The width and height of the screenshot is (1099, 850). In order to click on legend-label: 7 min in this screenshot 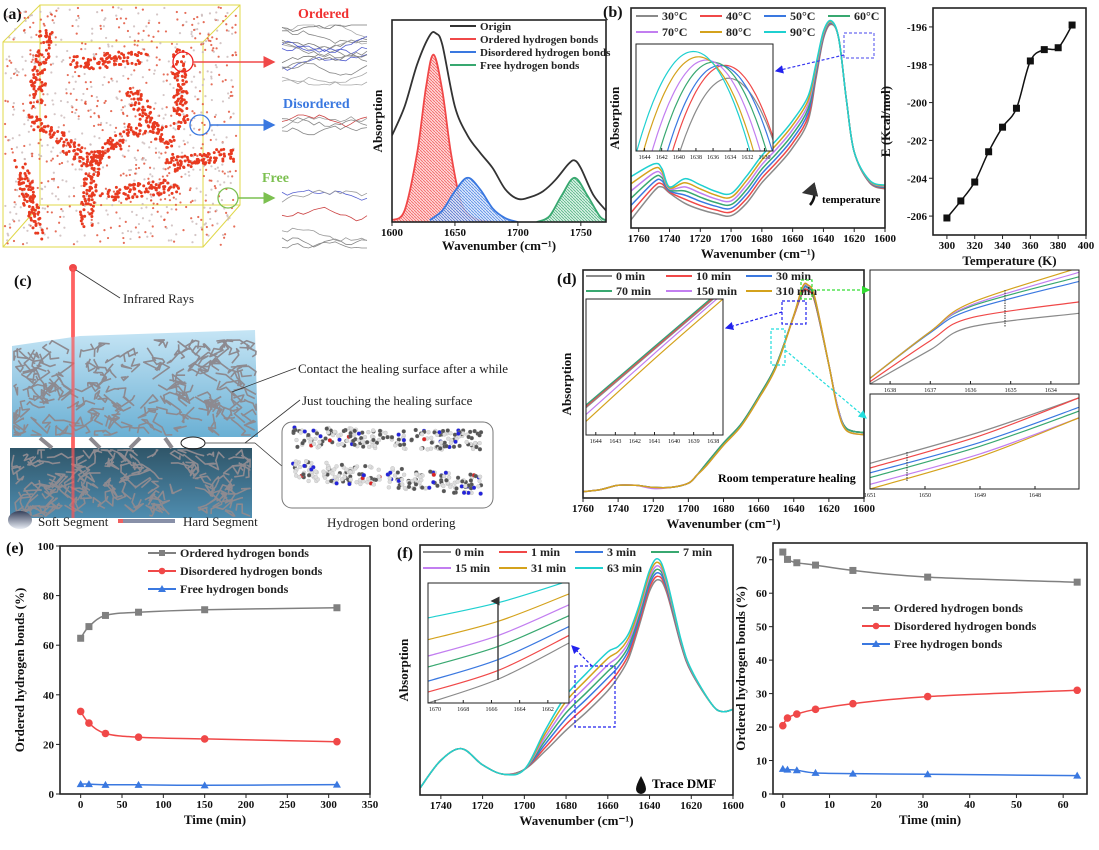, I will do `click(697, 552)`.